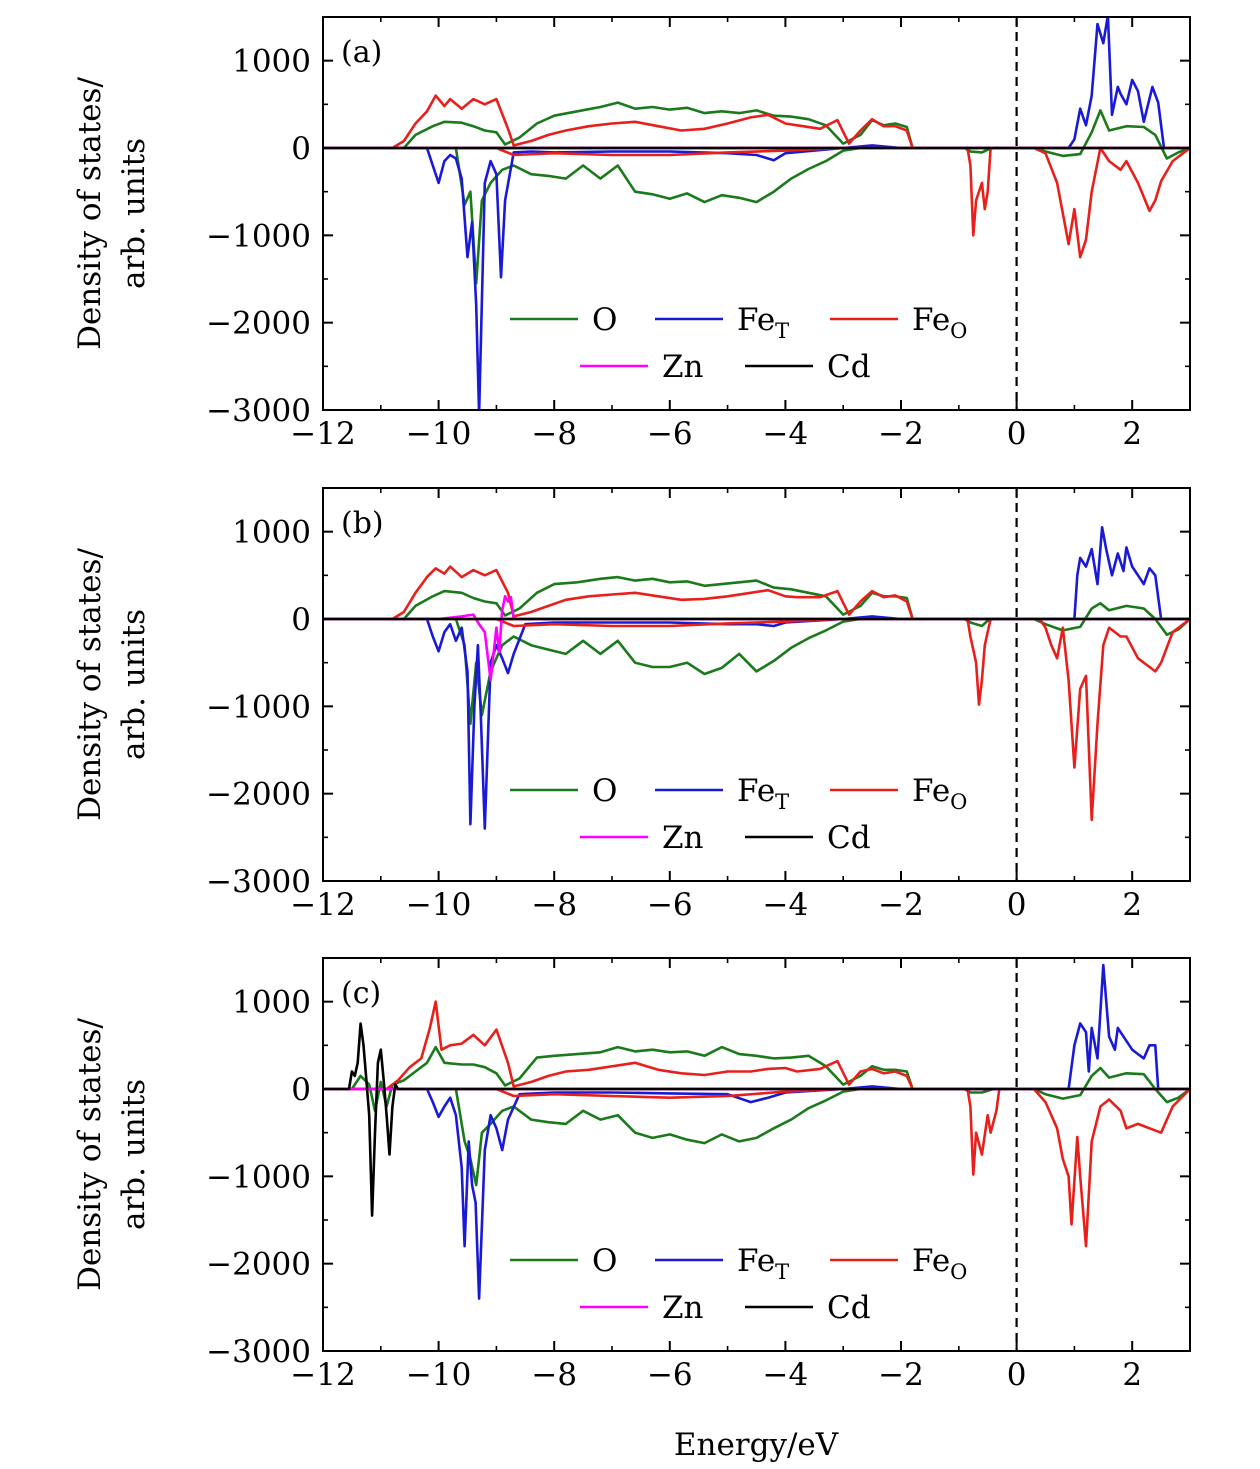 This screenshot has height=1469, width=1260. I want to click on series-line-zn, so click(756, 638).